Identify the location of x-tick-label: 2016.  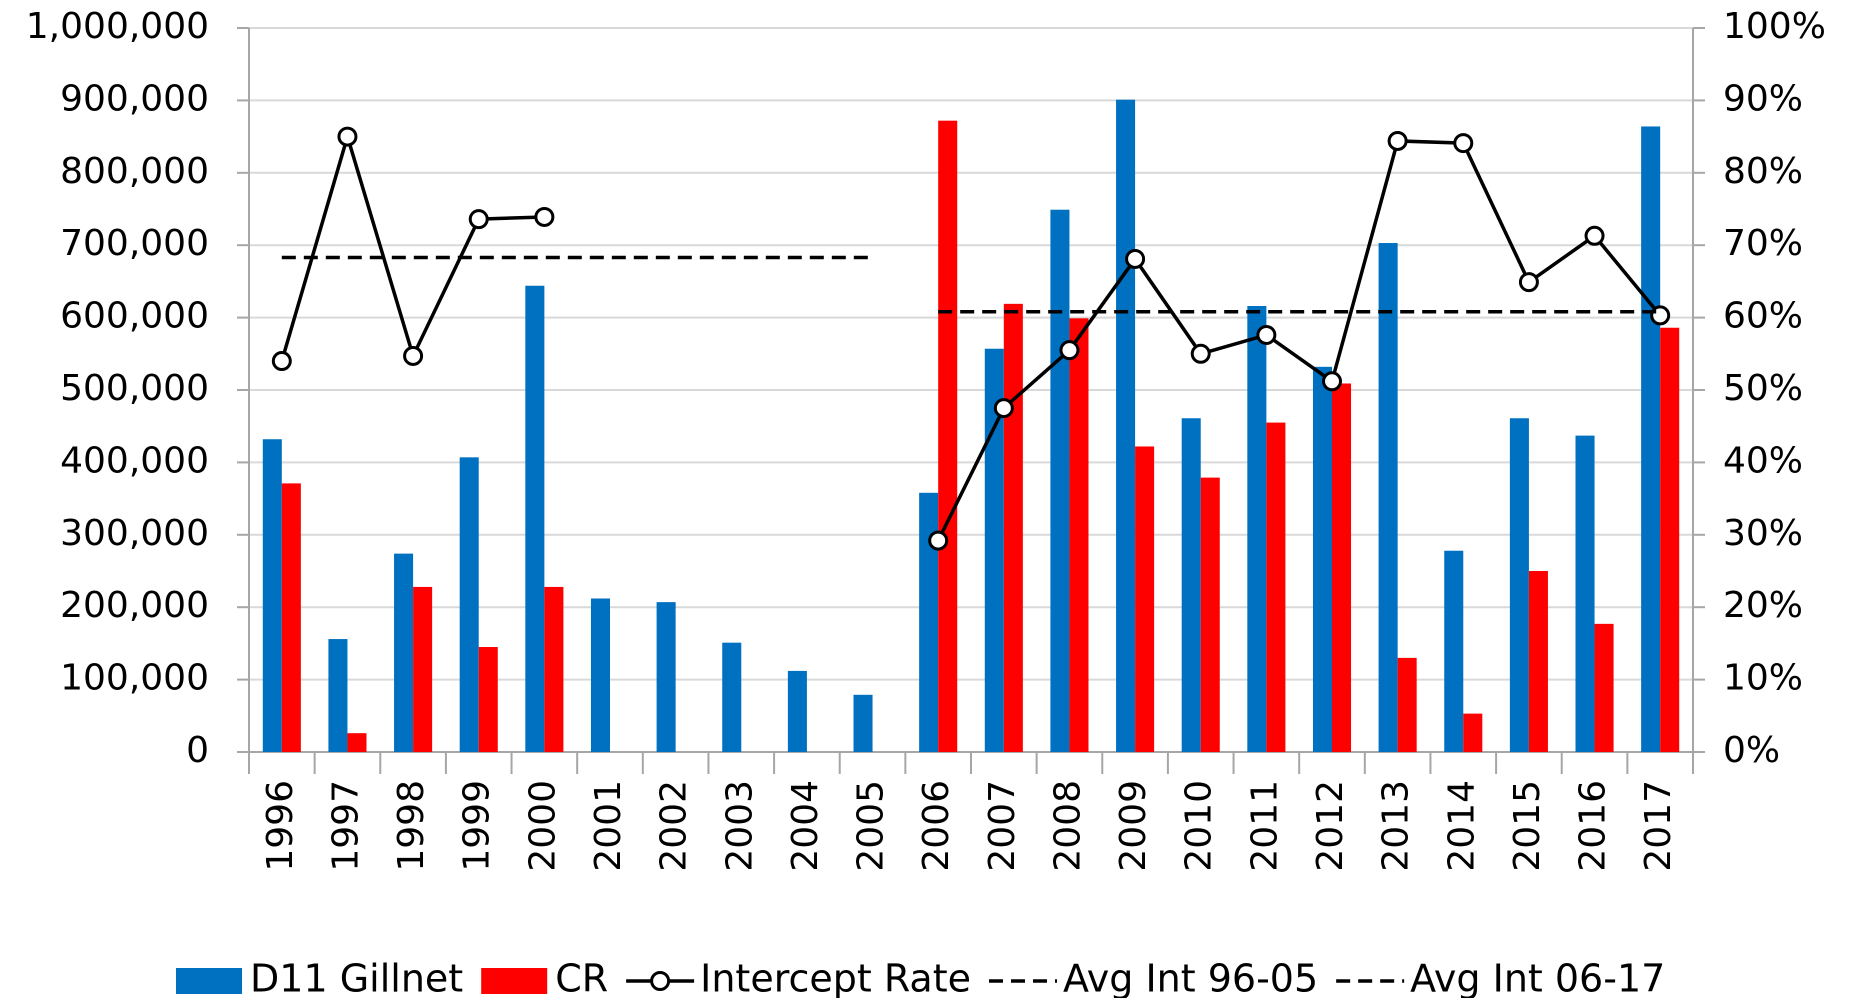
(1593, 826).